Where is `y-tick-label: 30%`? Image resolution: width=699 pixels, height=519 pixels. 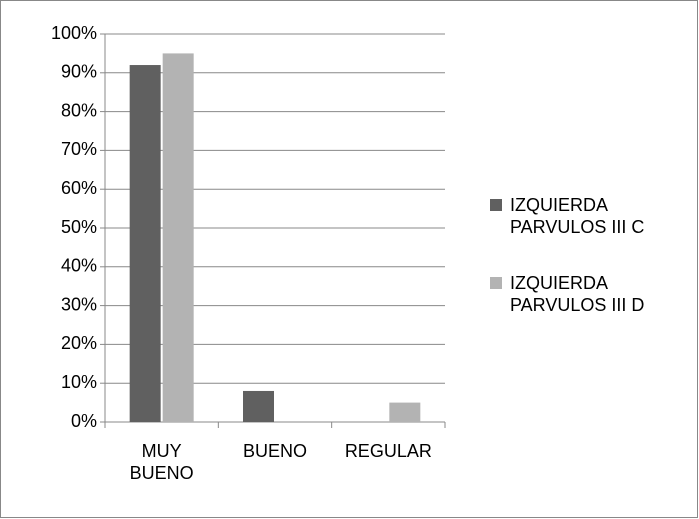 y-tick-label: 30% is located at coordinates (79, 304).